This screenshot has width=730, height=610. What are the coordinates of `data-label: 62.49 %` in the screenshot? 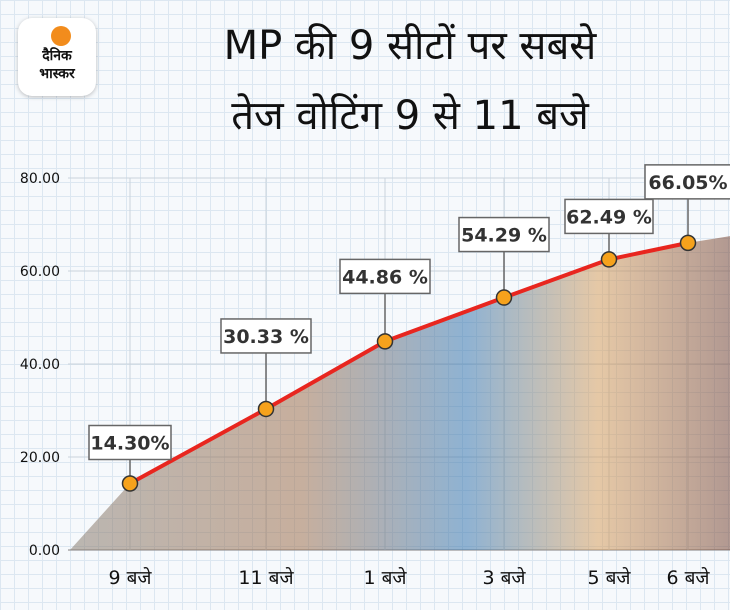 It's located at (609, 217).